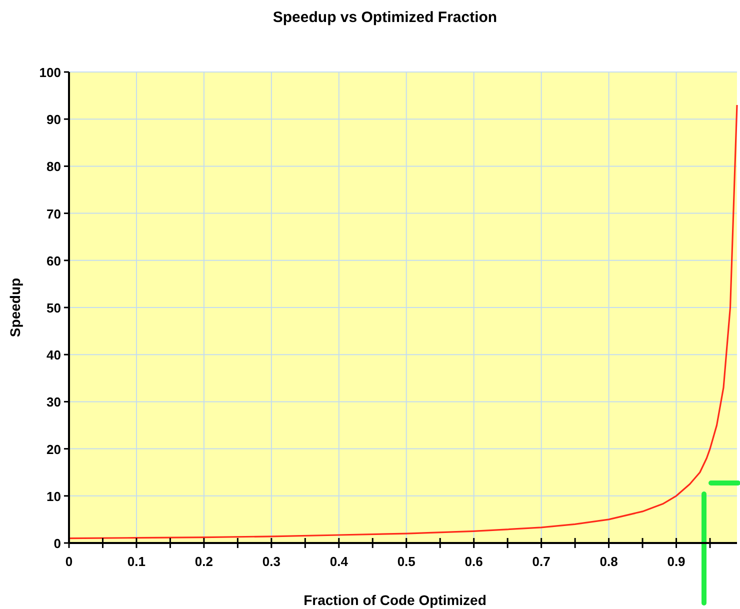 This screenshot has height=609, width=740. What do you see at coordinates (53, 449) in the screenshot?
I see `y-tick-label: 20` at bounding box center [53, 449].